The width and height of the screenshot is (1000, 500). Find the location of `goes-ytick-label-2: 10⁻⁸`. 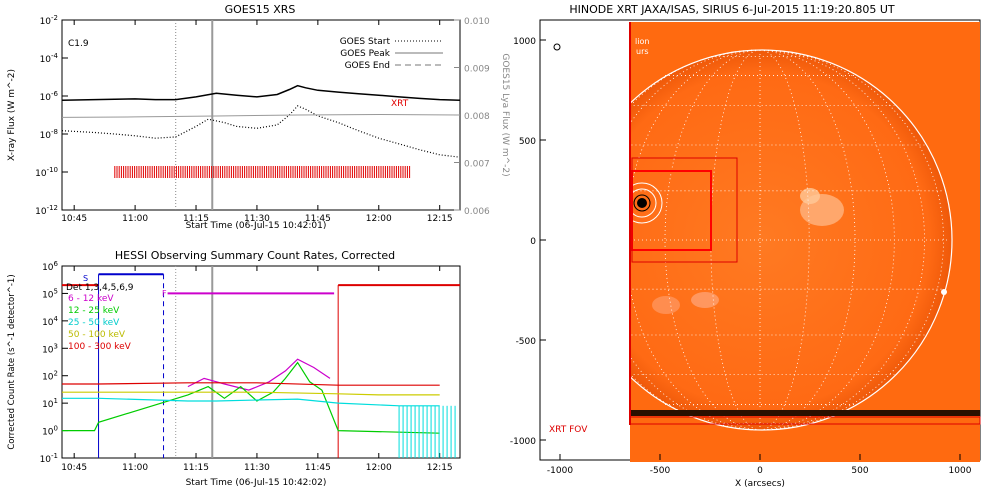

goes-ytick-label-2: 10⁻⁸ is located at coordinates (49, 134).